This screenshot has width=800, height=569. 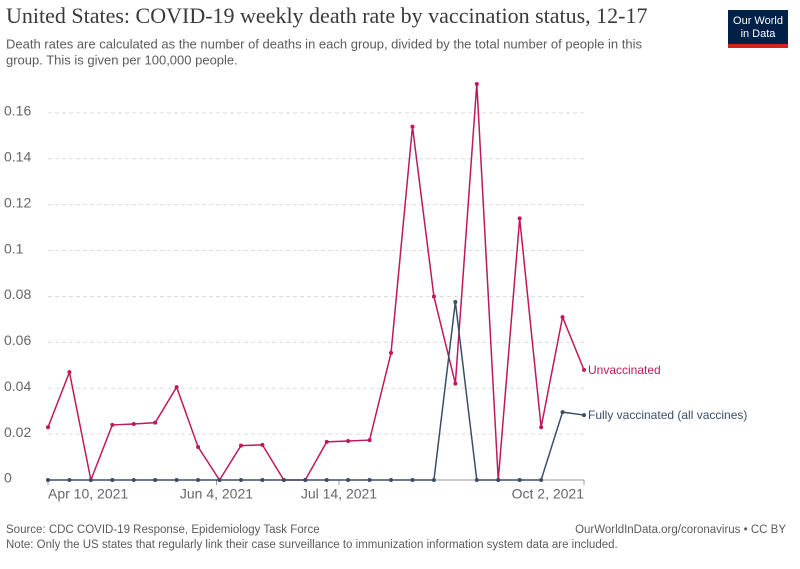 I want to click on x-tick-label: Jun 4, 2021, so click(x=216, y=494).